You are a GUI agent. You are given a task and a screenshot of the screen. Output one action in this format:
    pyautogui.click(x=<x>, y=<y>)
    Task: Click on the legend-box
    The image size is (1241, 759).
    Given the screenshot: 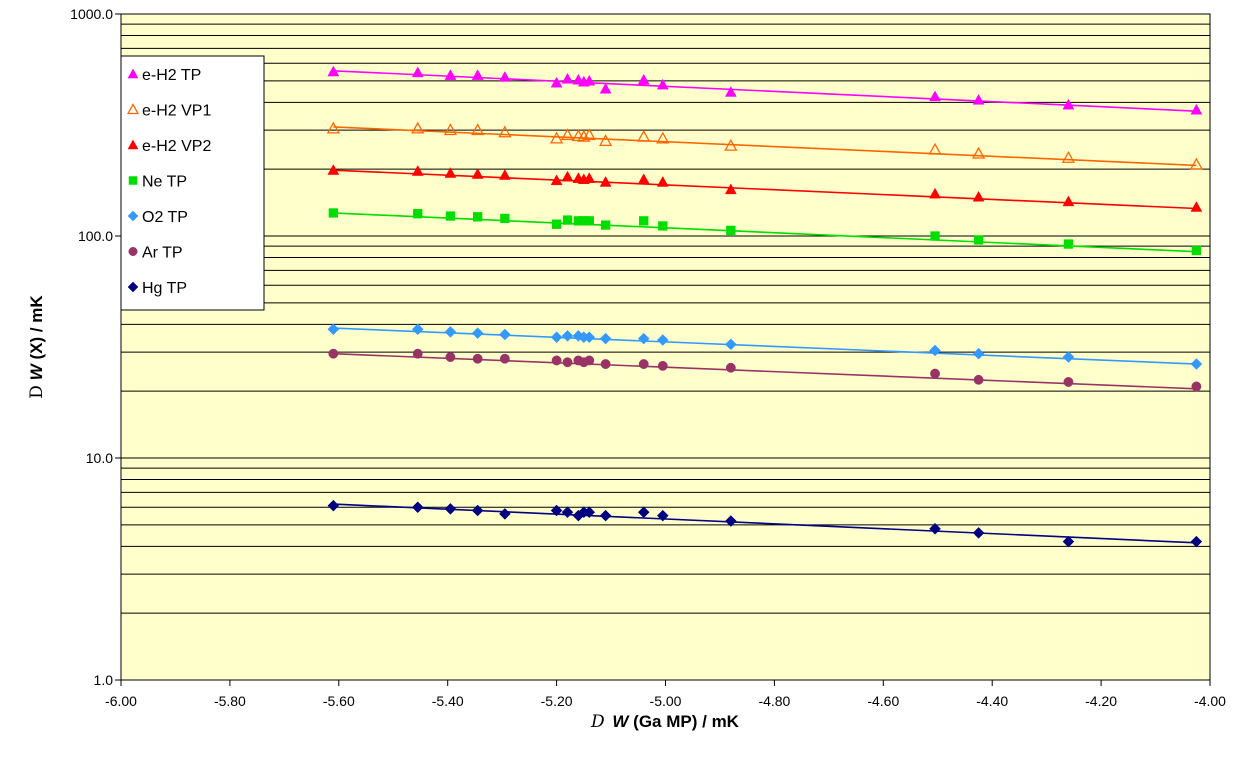 What is the action you would take?
    pyautogui.click(x=192, y=183)
    